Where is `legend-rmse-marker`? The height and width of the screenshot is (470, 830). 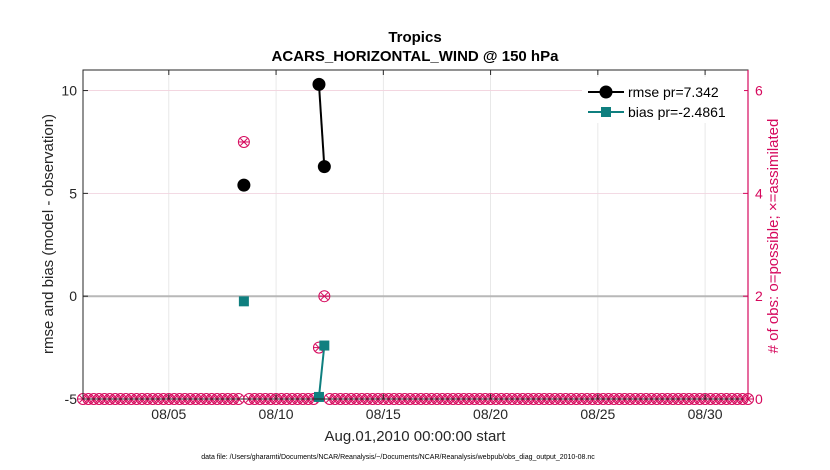
legend-rmse-marker is located at coordinates (606, 92).